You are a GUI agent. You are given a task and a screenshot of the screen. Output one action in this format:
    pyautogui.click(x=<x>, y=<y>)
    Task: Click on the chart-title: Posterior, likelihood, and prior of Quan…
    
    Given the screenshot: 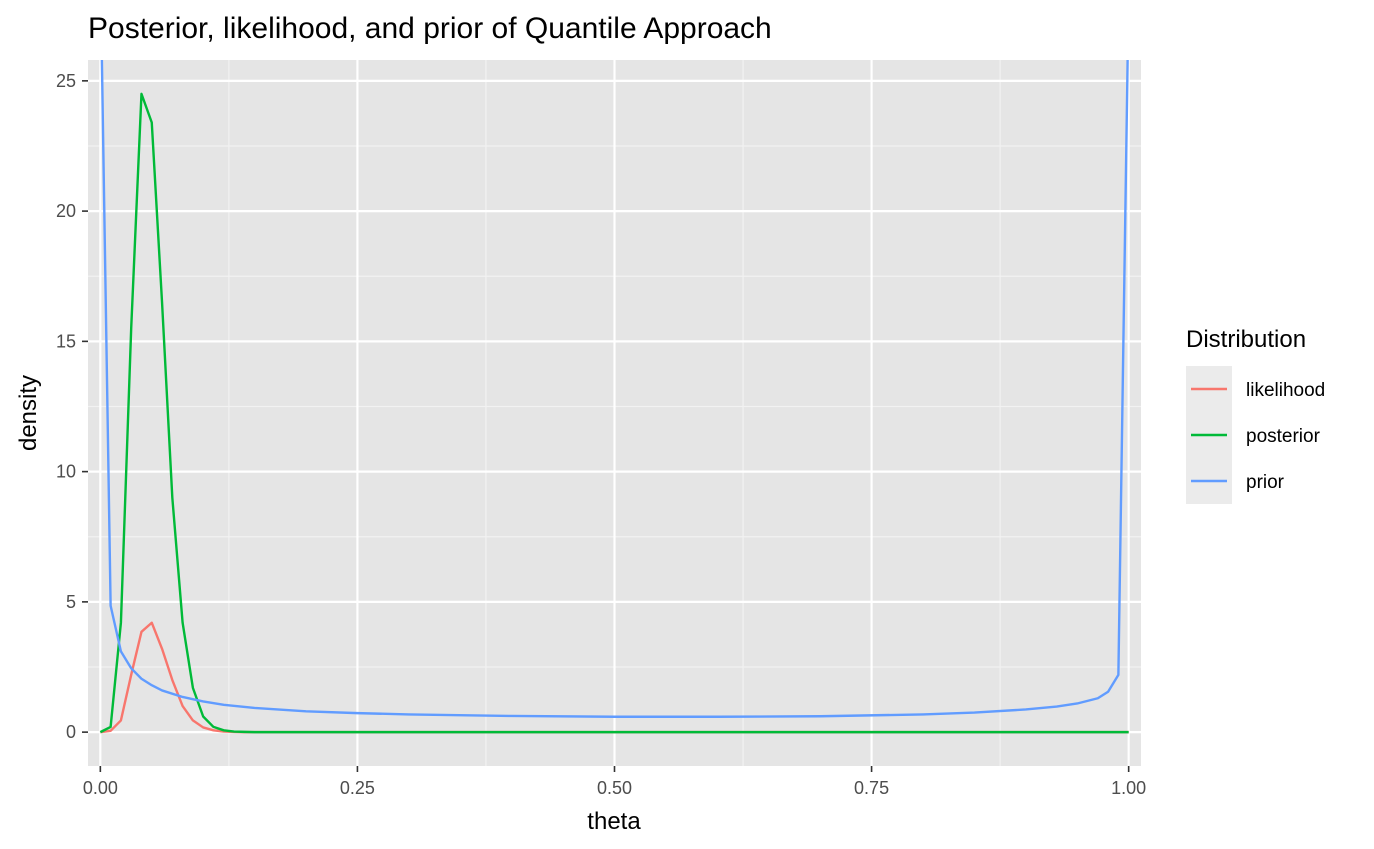 What is the action you would take?
    pyautogui.click(x=430, y=28)
    